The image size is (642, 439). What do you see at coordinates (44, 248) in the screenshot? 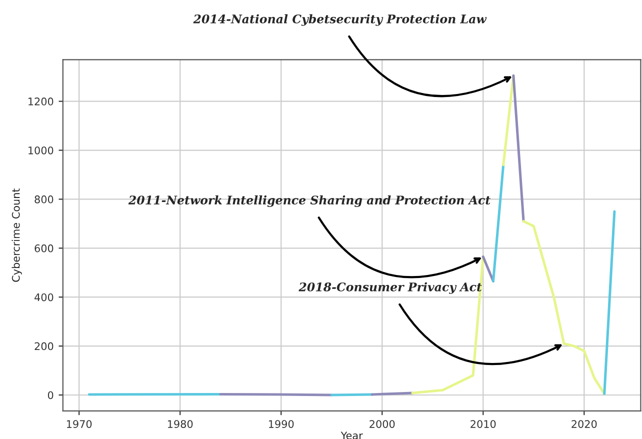
I see `y-tick-label: 600` at bounding box center [44, 248].